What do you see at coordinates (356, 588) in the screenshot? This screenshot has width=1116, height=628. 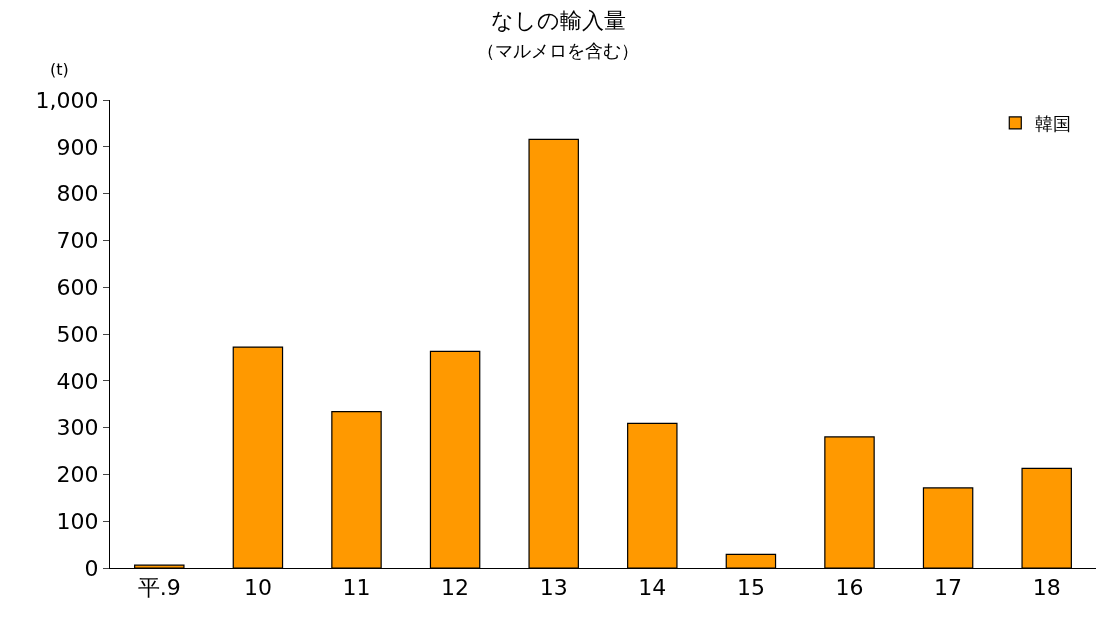 I see `x-tick-label: 11` at bounding box center [356, 588].